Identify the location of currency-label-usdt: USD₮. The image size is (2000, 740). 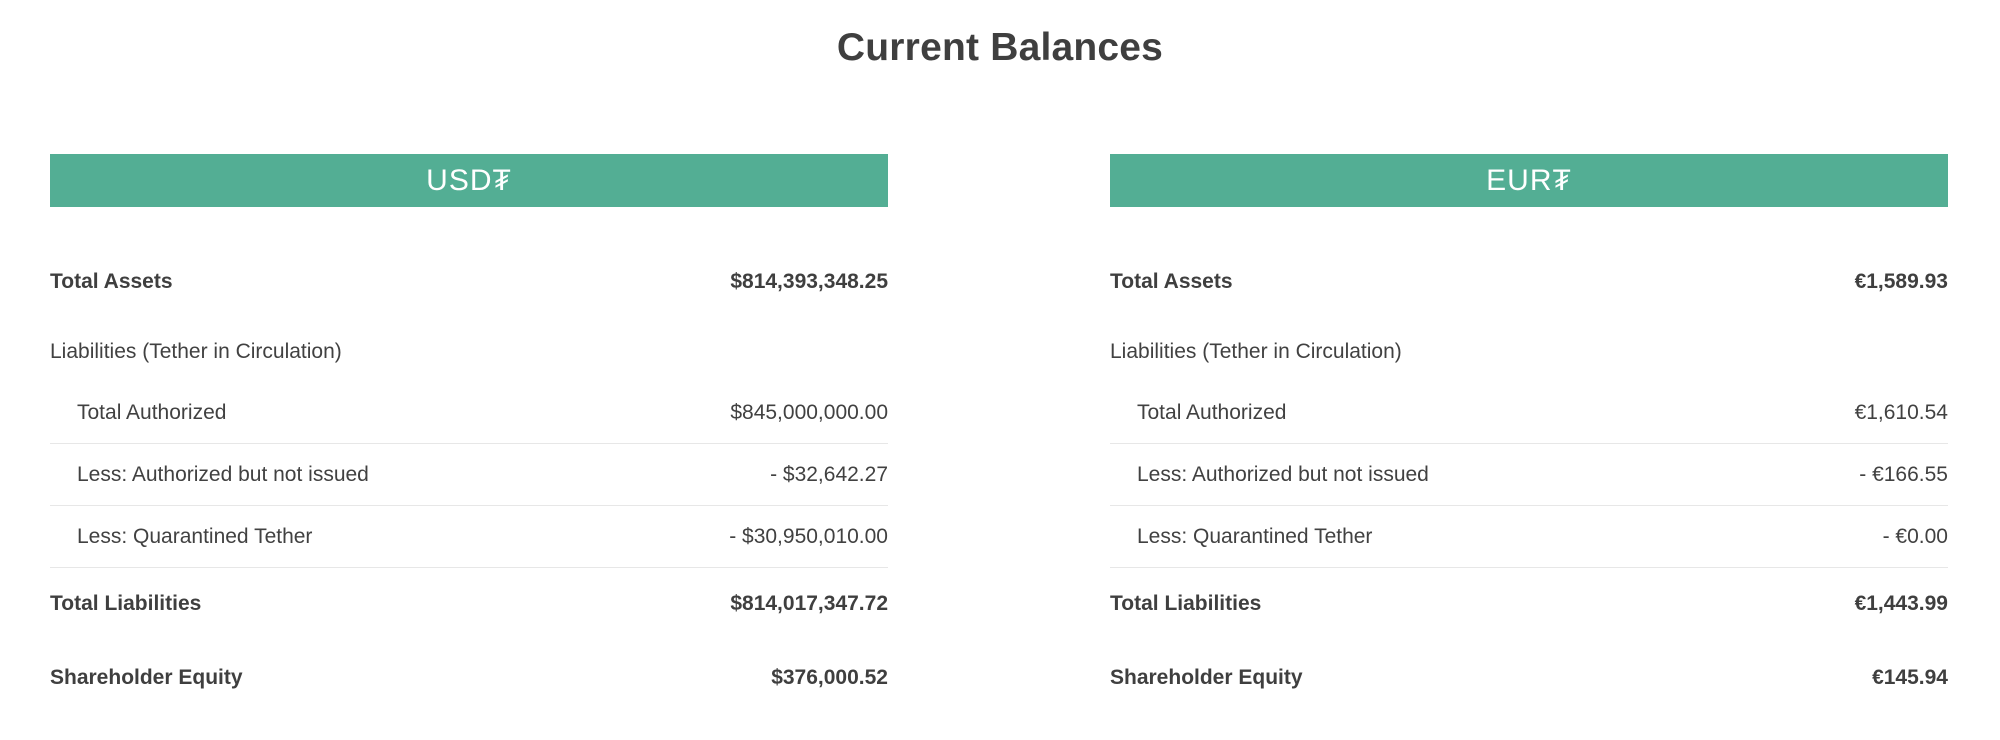
(469, 180).